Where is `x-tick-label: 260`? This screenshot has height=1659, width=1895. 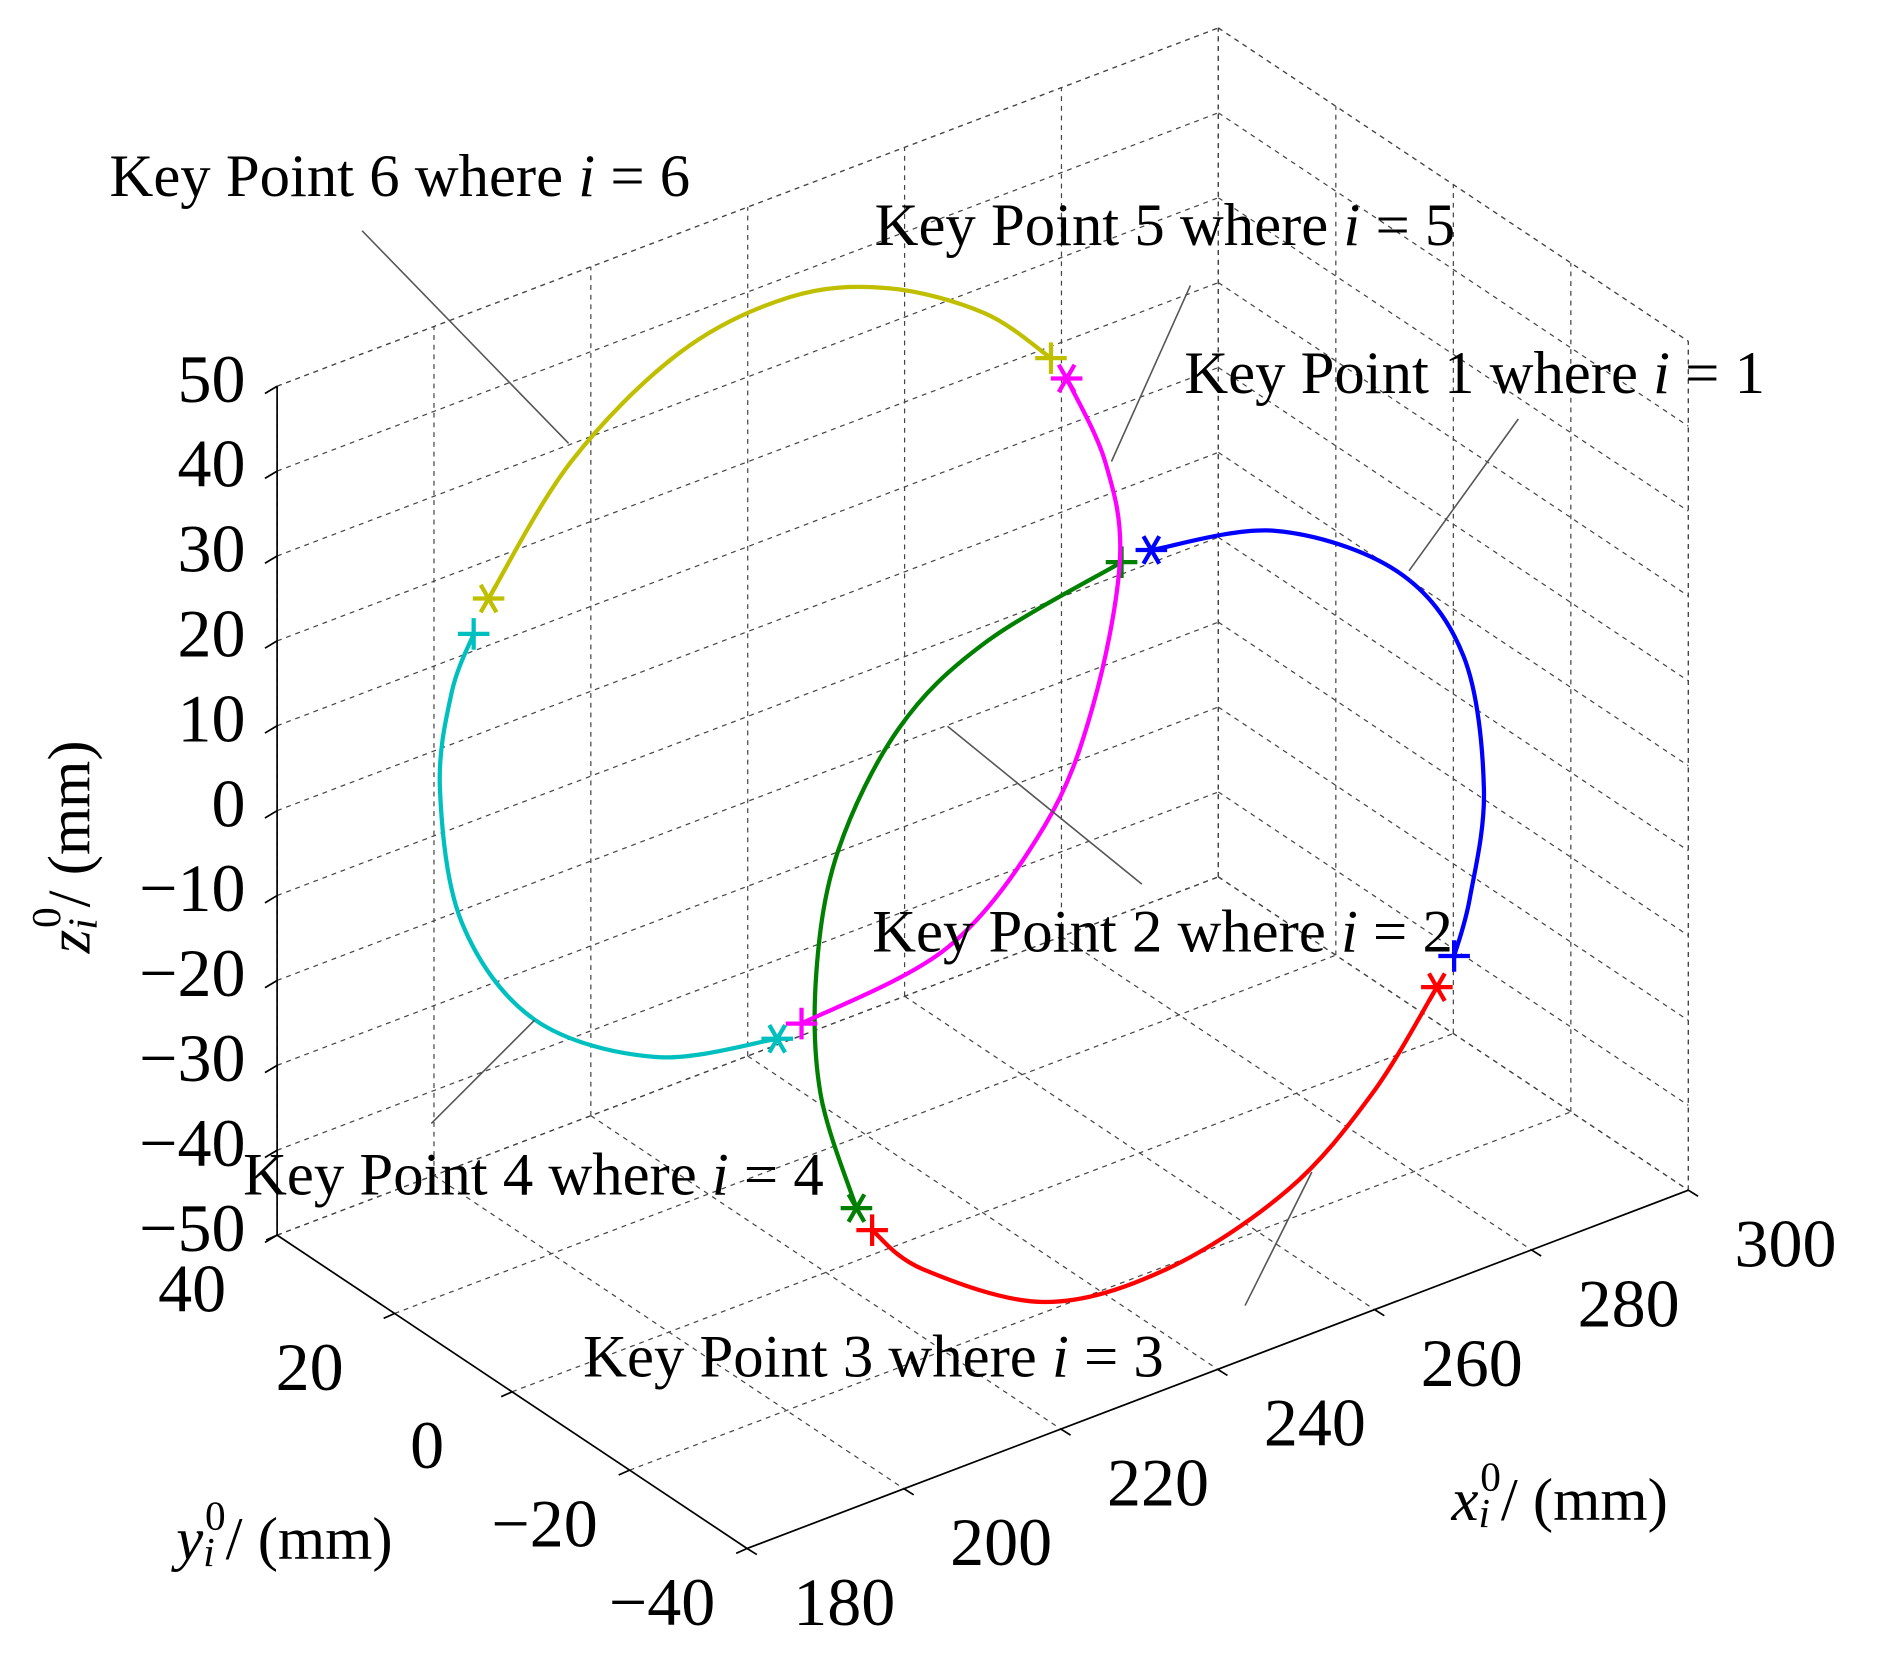 x-tick-label: 260 is located at coordinates (1472, 1363).